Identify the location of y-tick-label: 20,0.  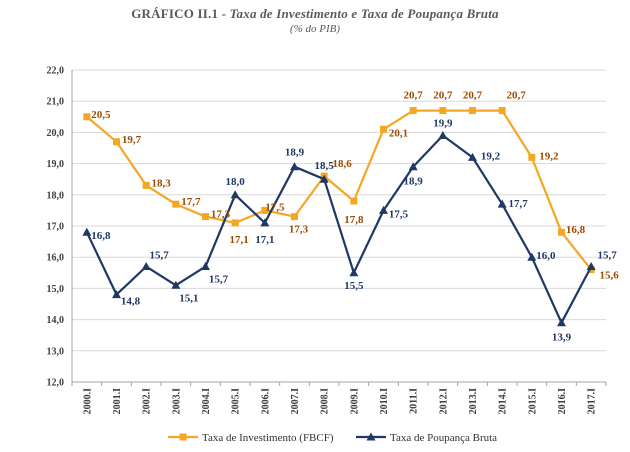
(56, 133).